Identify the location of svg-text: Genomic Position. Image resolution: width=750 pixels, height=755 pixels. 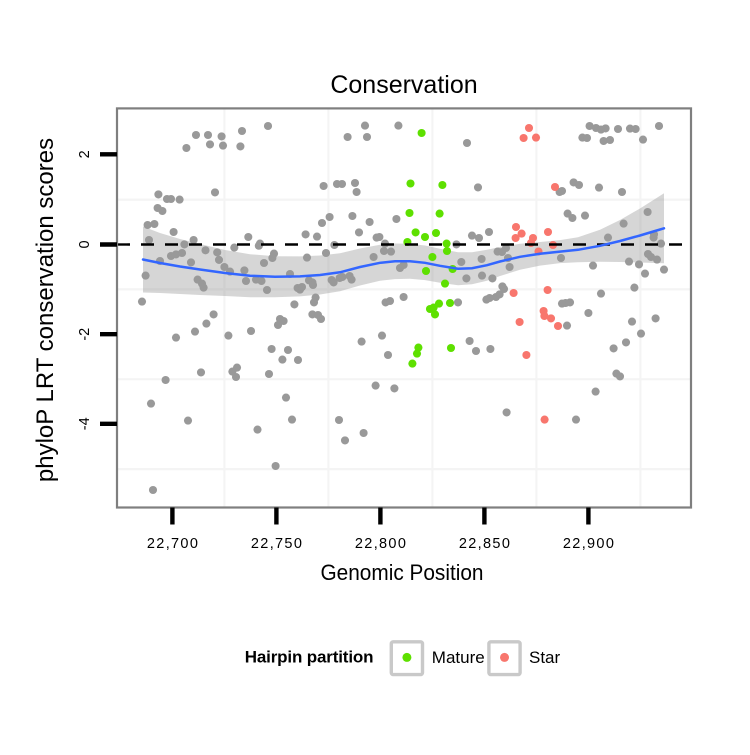
(402, 572).